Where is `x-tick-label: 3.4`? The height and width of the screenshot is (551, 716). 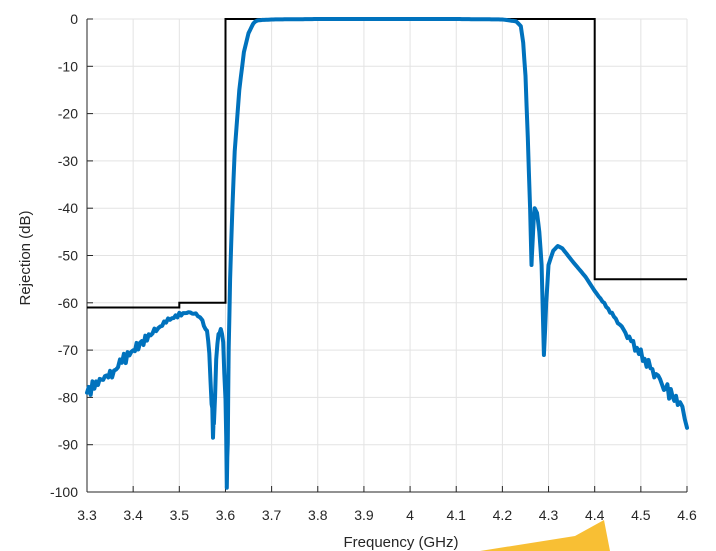 x-tick-label: 3.4 is located at coordinates (133, 515).